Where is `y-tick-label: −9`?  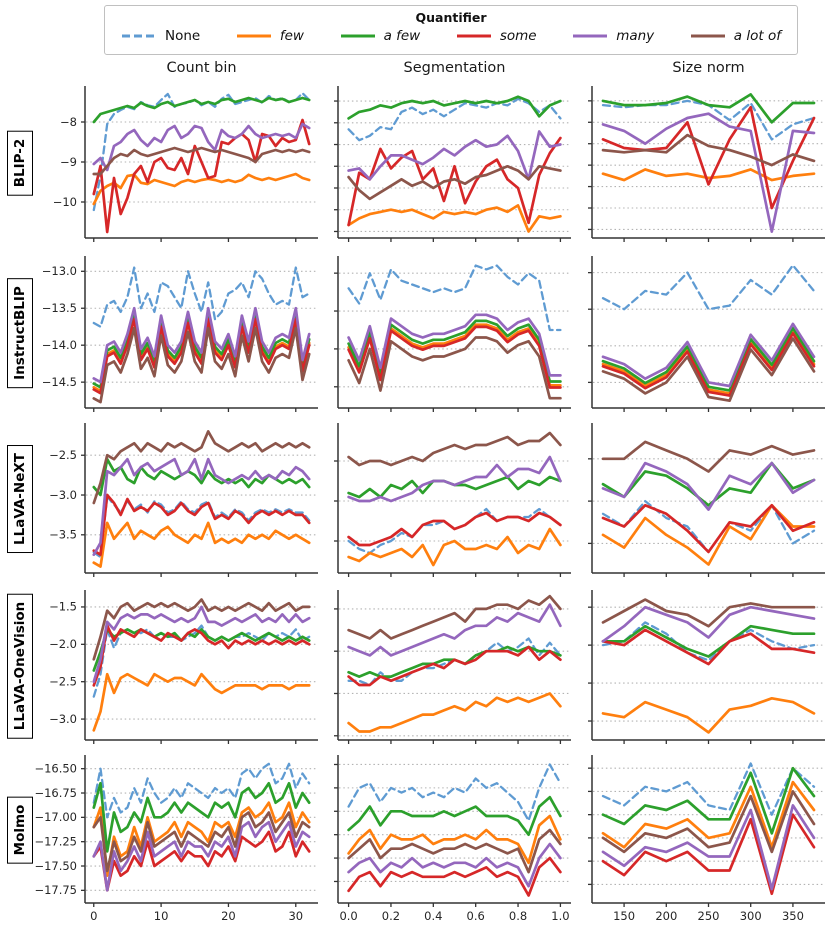
y-tick-label: −9 is located at coordinates (68, 162).